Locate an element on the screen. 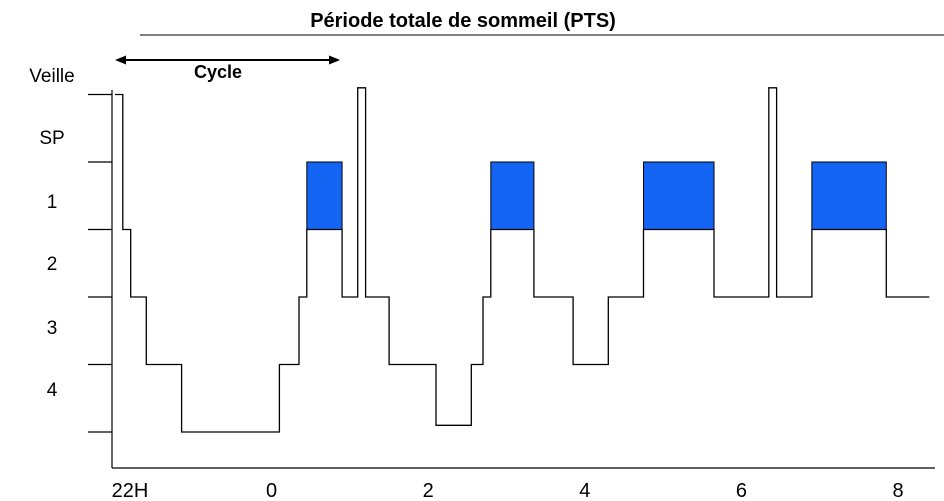 This screenshot has width=944, height=501. time-label: 2 is located at coordinates (428, 490).